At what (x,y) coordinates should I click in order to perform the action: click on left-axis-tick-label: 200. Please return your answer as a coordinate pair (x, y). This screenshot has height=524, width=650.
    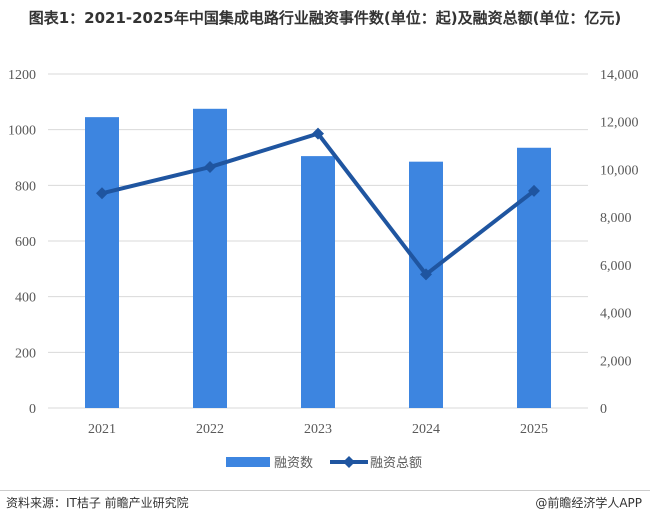
    Looking at the image, I should click on (25, 353).